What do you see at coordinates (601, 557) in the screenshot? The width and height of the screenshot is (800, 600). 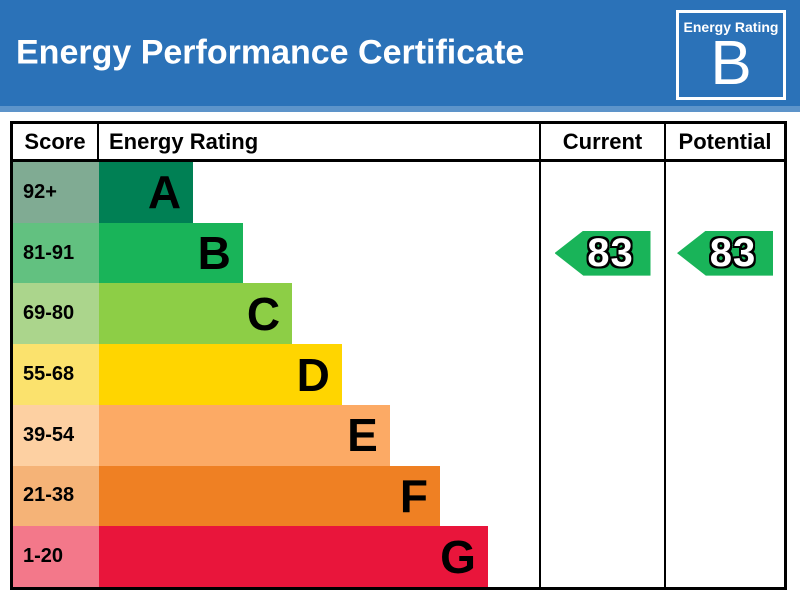 I see `current-cell-g` at bounding box center [601, 557].